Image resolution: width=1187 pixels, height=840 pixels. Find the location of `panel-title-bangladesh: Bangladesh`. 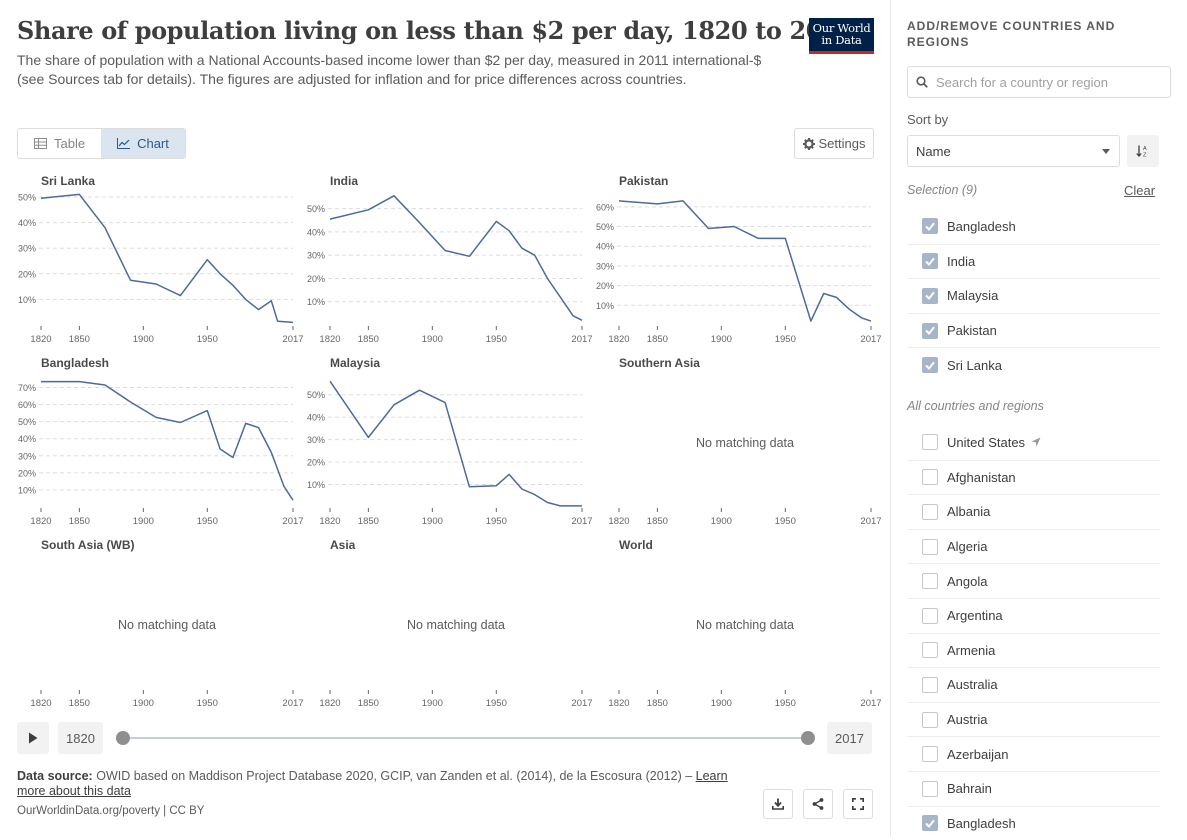

panel-title-bangladesh: Bangladesh is located at coordinates (75, 363).